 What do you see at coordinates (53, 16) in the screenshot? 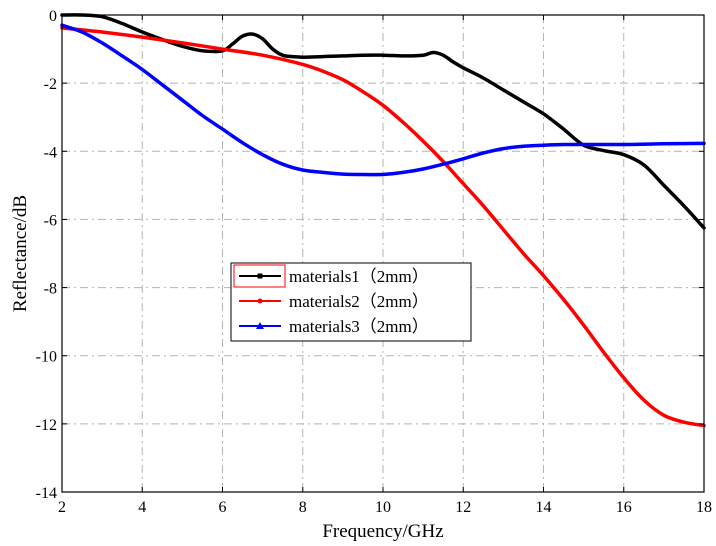
I see `y-tick-label: 0` at bounding box center [53, 16].